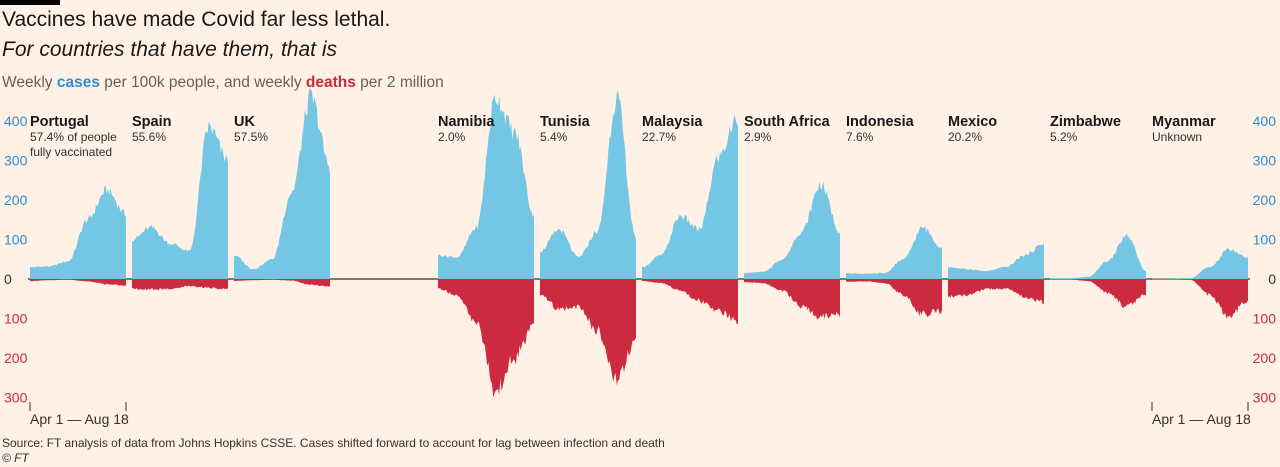 This screenshot has width=1280, height=467. Describe the element at coordinates (565, 122) in the screenshot. I see `country-label: Tunisia` at that location.